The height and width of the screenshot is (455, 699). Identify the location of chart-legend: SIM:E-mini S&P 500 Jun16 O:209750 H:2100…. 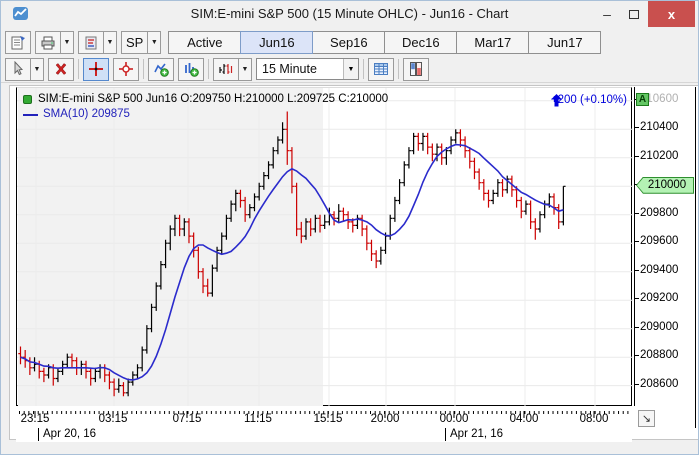
(205, 107).